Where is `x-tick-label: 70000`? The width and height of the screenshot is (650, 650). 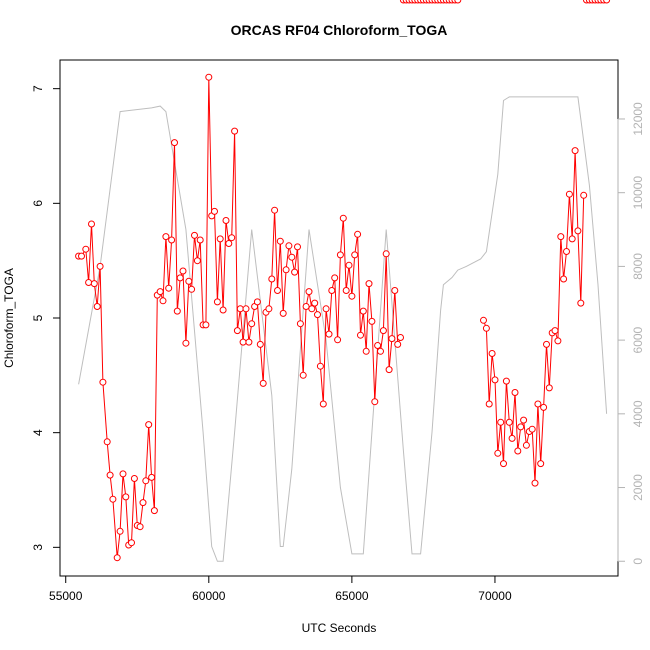 x-tick-label: 70000 is located at coordinates (495, 596).